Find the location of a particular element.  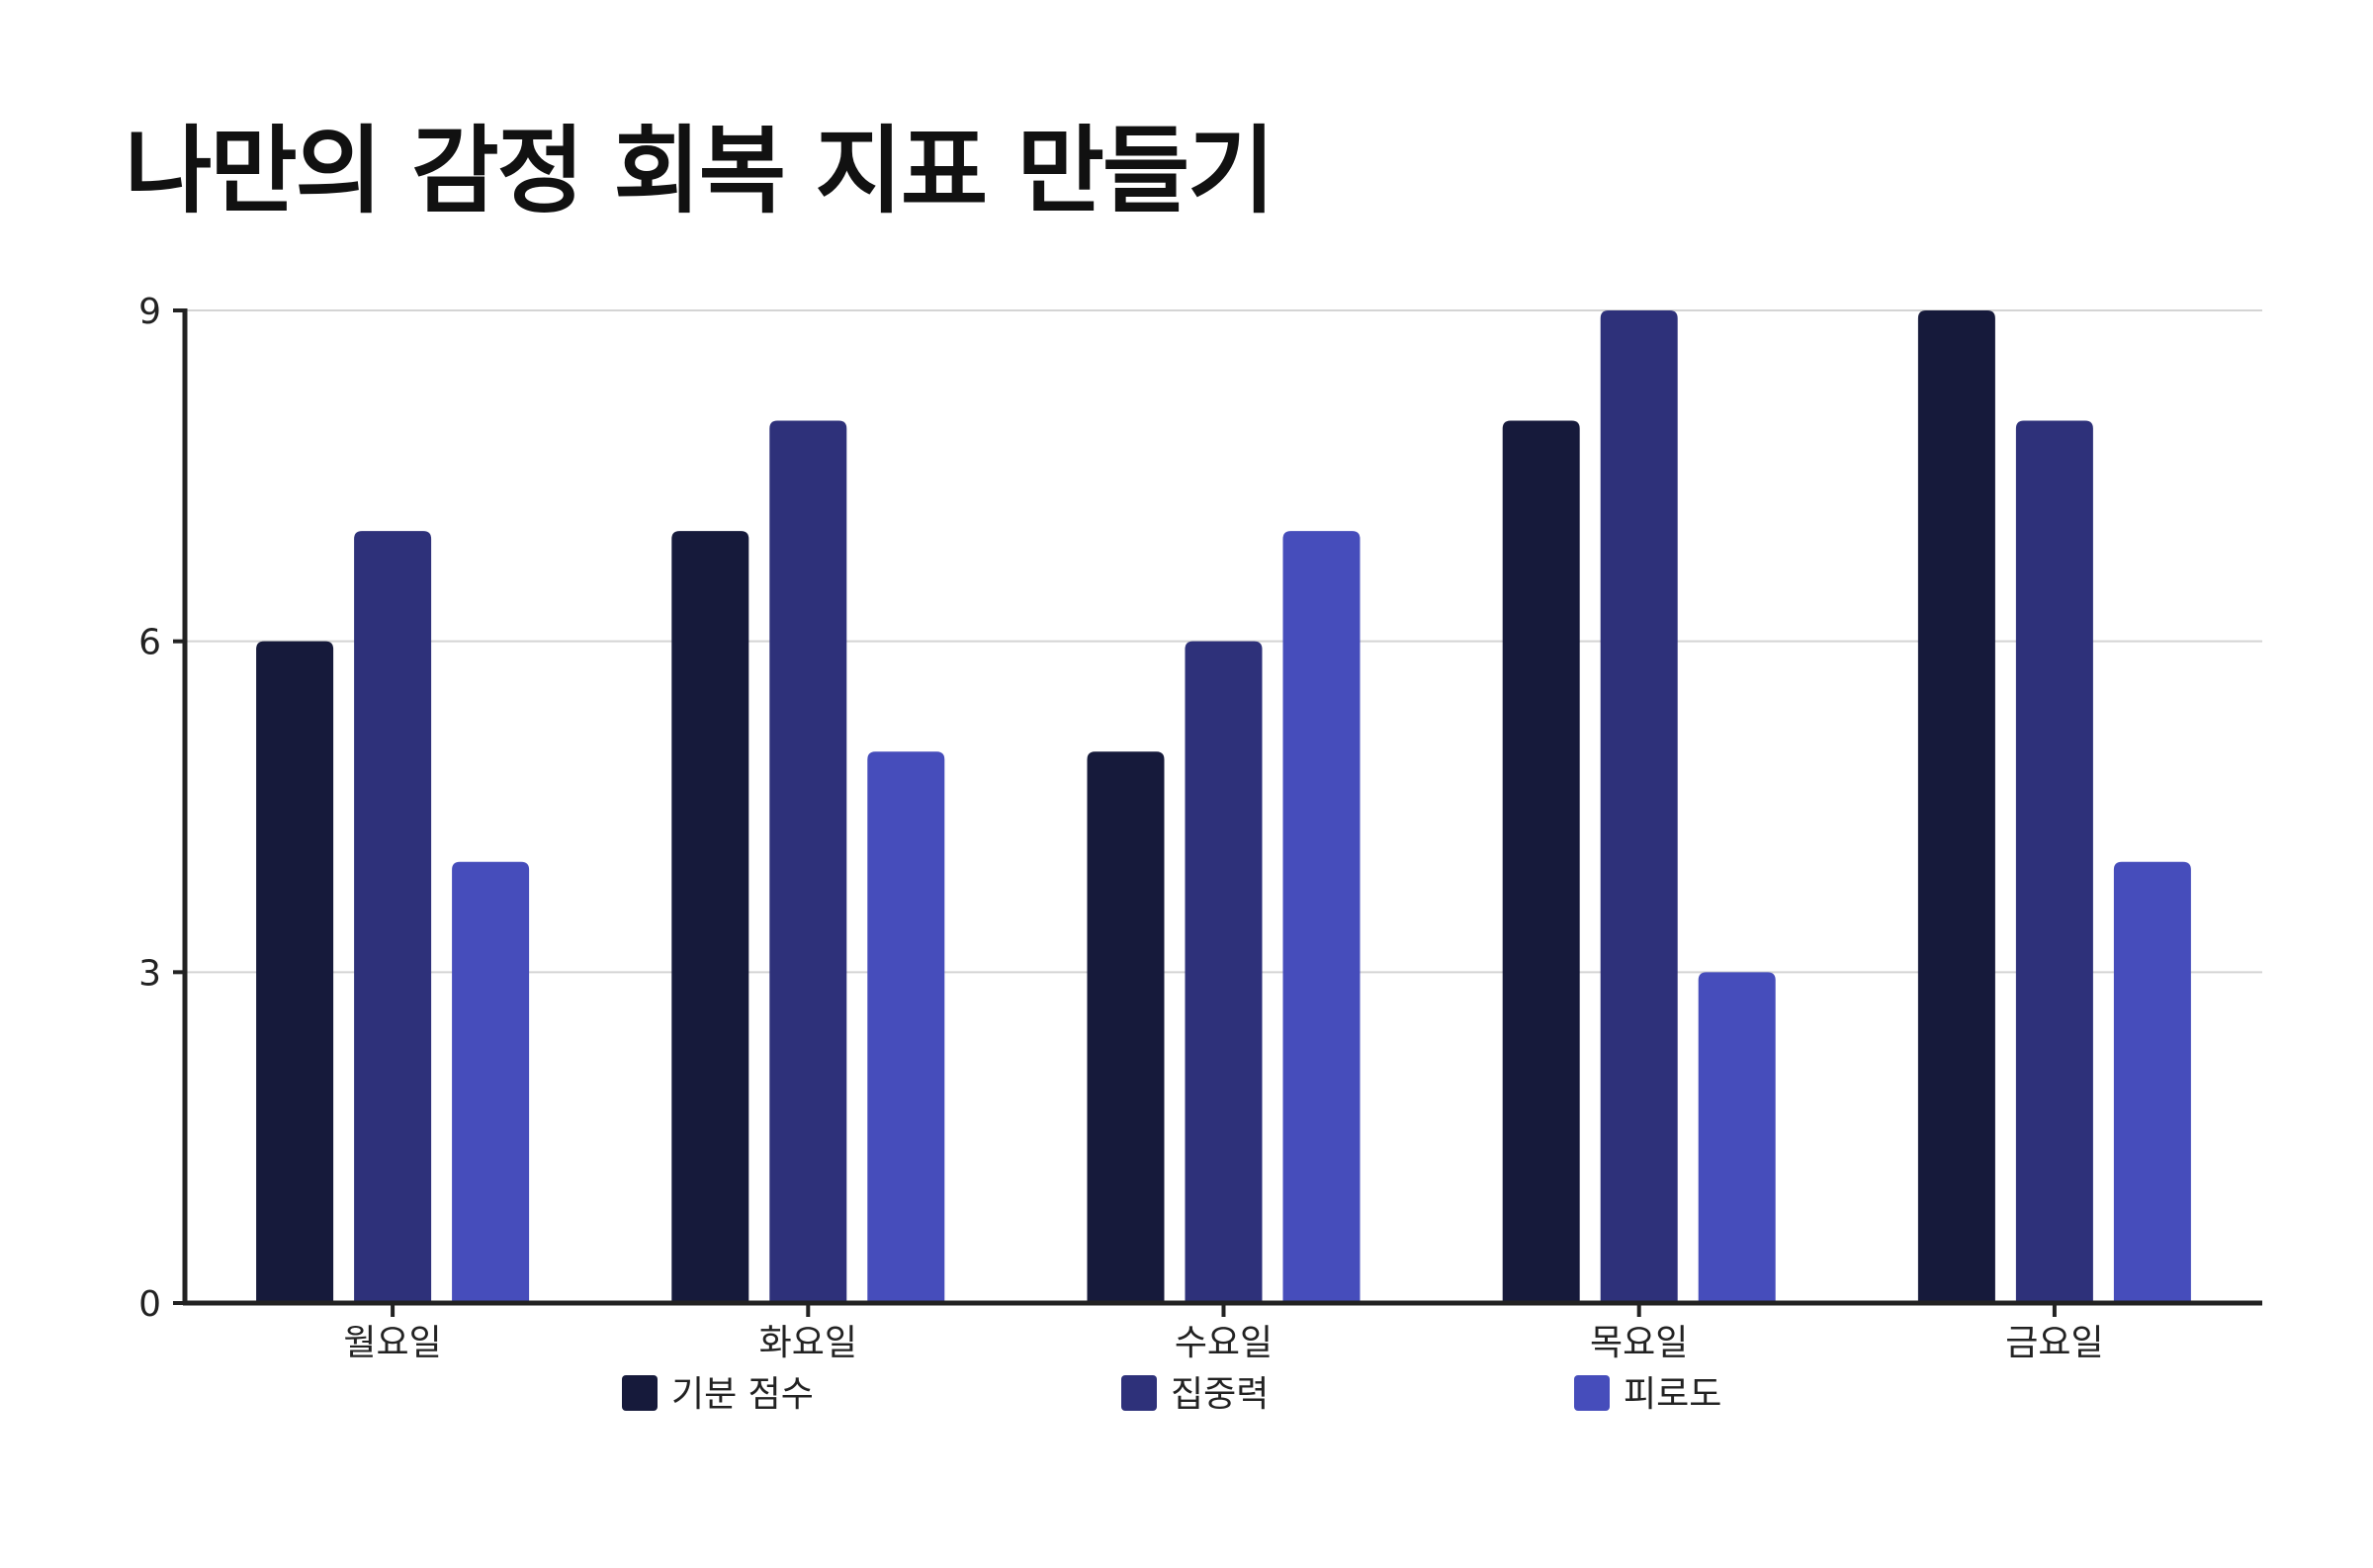

y-tick-label: 3 is located at coordinates (149, 974).